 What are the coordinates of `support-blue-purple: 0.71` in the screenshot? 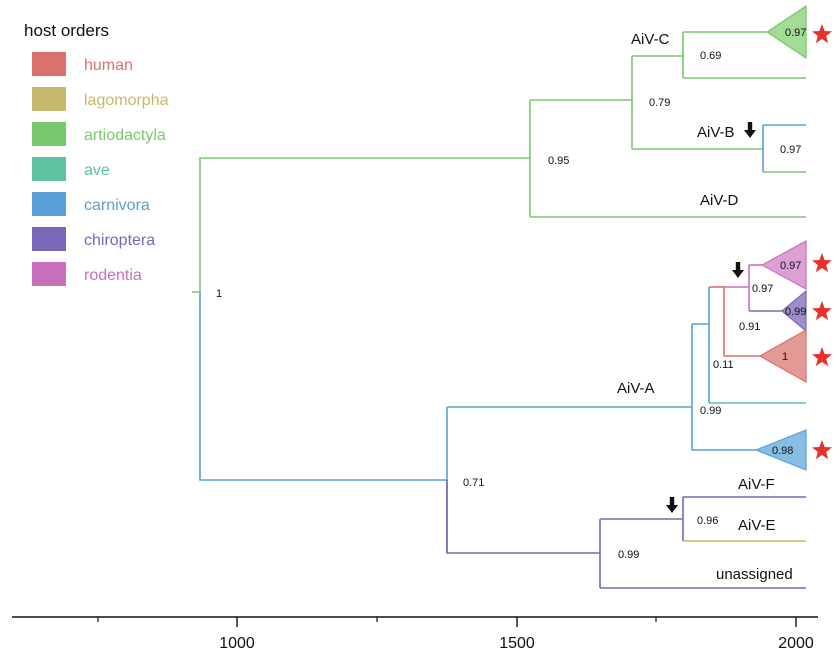 It's located at (473, 483).